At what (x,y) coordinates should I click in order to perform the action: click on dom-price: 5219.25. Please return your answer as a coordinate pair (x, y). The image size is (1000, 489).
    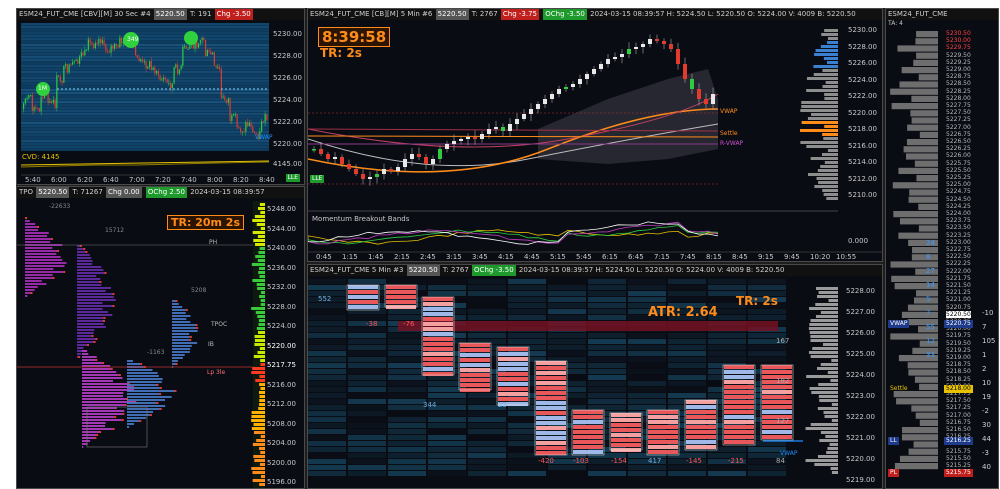
    Looking at the image, I should click on (958, 350).